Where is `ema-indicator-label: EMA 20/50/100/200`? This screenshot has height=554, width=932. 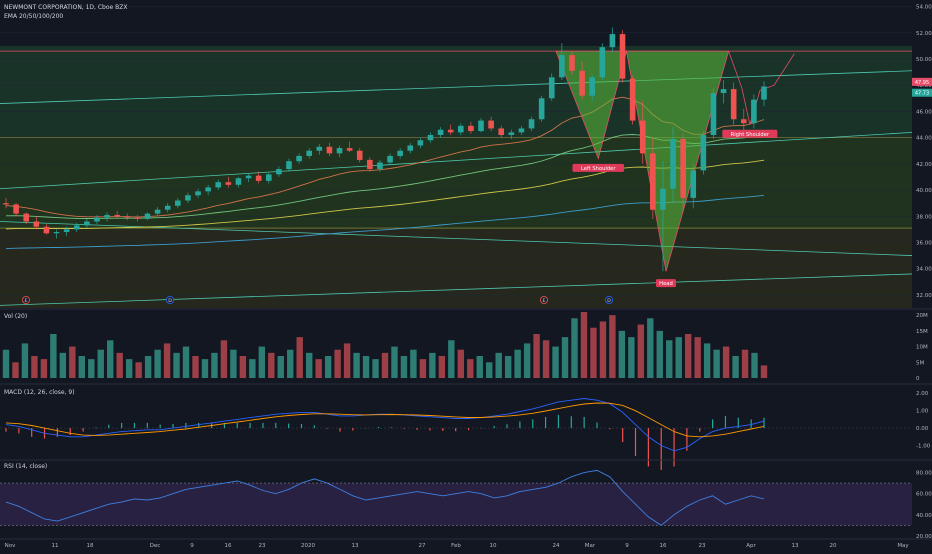 ema-indicator-label: EMA 20/50/100/200 is located at coordinates (33, 16).